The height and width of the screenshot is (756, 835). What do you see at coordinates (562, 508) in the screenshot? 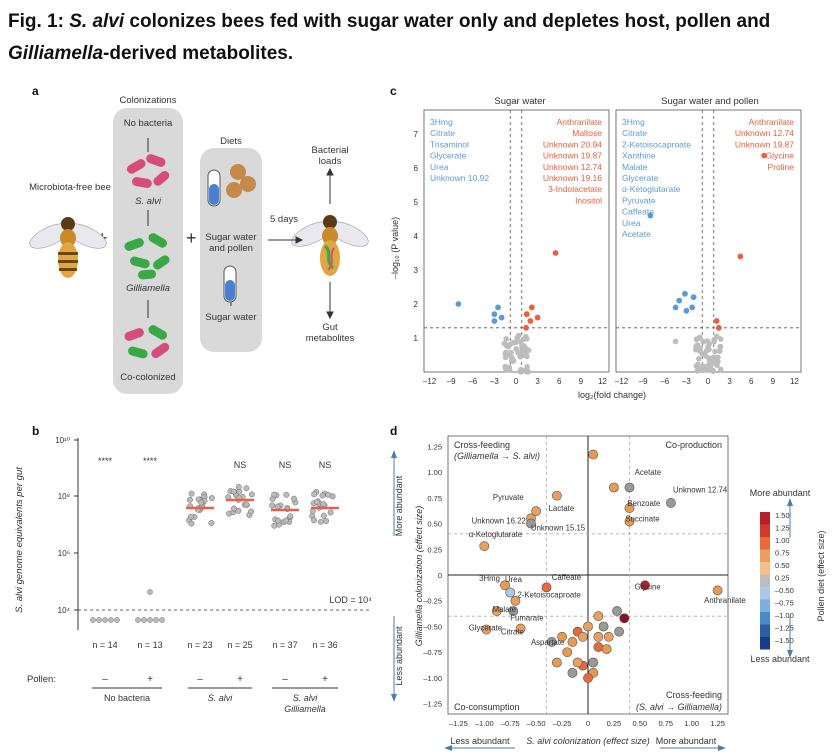
I see `metabolite-label: Lactate` at bounding box center [562, 508].